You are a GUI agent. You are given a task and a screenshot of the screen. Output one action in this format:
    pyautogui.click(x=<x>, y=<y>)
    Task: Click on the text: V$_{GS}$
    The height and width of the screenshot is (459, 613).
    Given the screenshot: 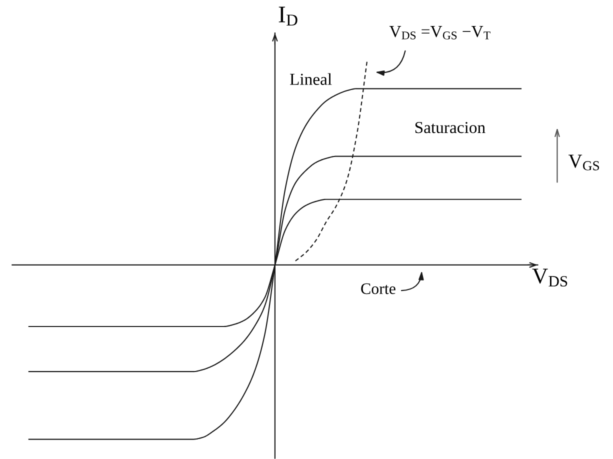 What is the action you would take?
    pyautogui.click(x=584, y=162)
    